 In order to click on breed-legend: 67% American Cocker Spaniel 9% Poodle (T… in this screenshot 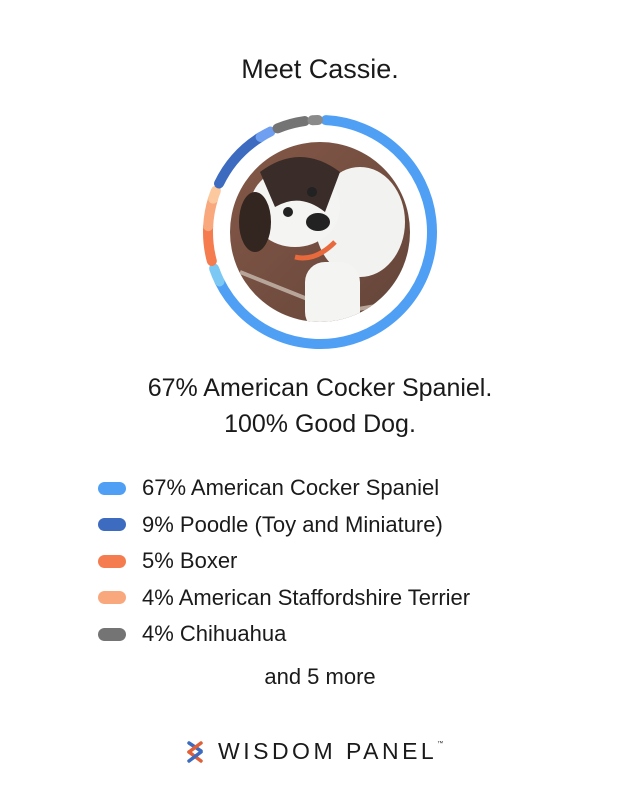, I will do `click(284, 561)`.